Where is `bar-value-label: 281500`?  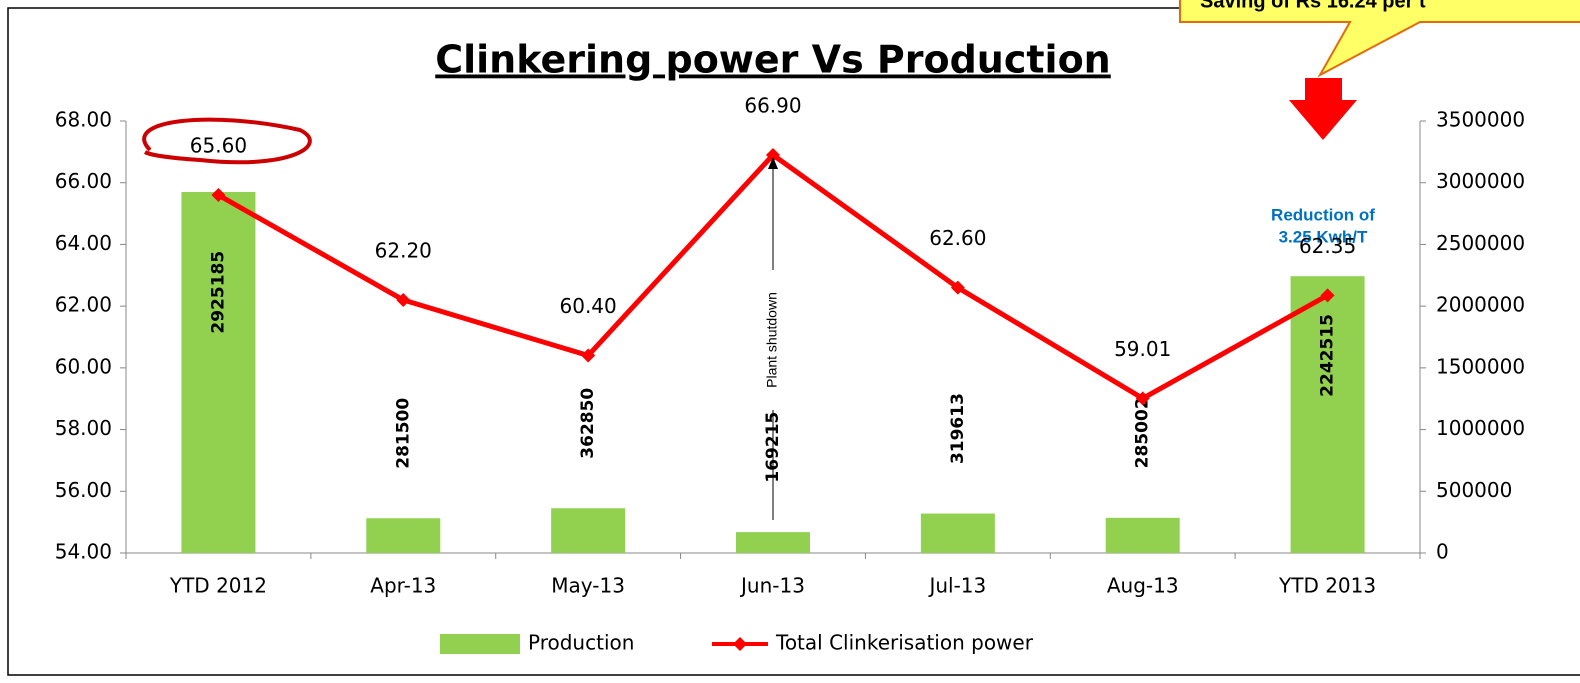 bar-value-label: 281500 is located at coordinates (403, 433).